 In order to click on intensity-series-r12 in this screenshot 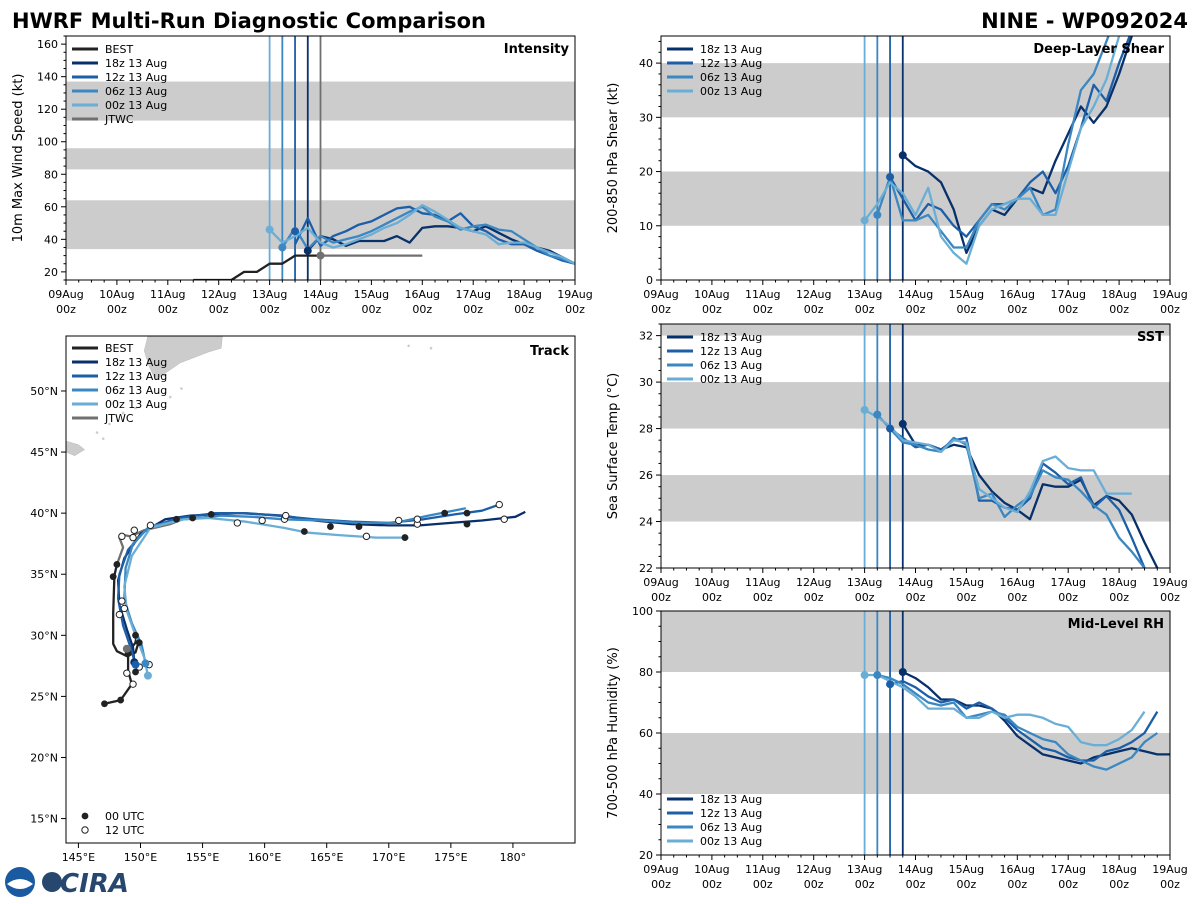, I will do `click(434, 235)`.